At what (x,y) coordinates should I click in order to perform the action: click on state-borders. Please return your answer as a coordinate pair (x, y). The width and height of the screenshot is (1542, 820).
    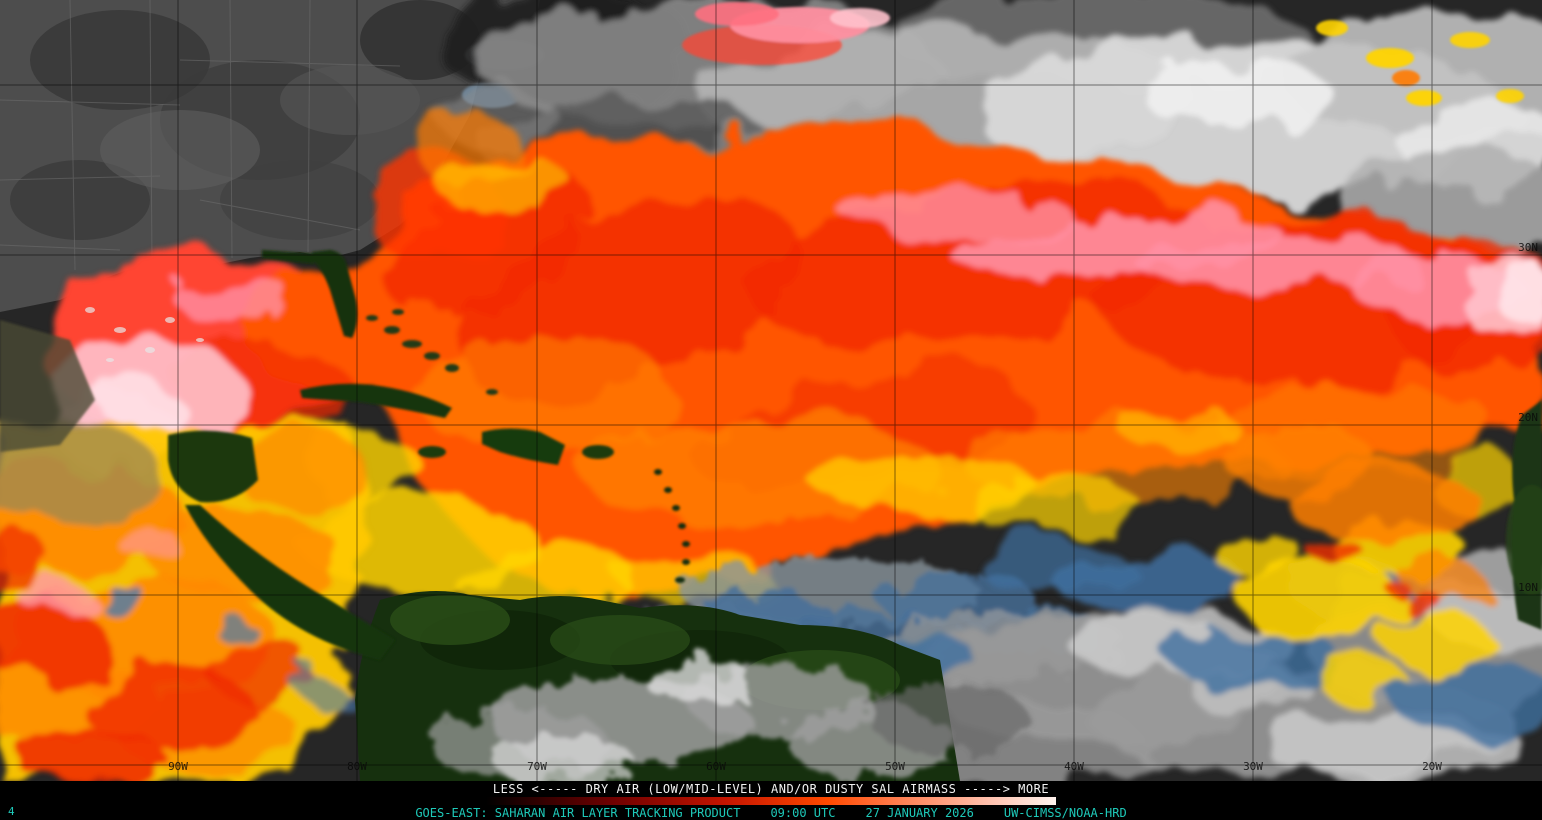
    Looking at the image, I should click on (200, 135).